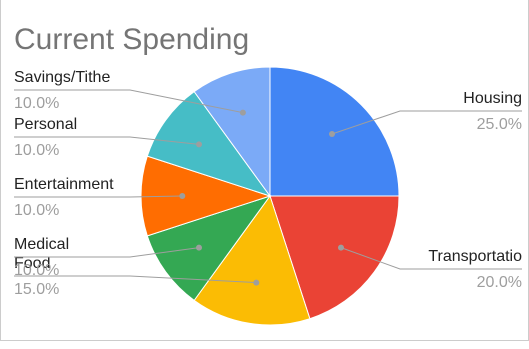  I want to click on slice-label-food: Food, so click(32, 263).